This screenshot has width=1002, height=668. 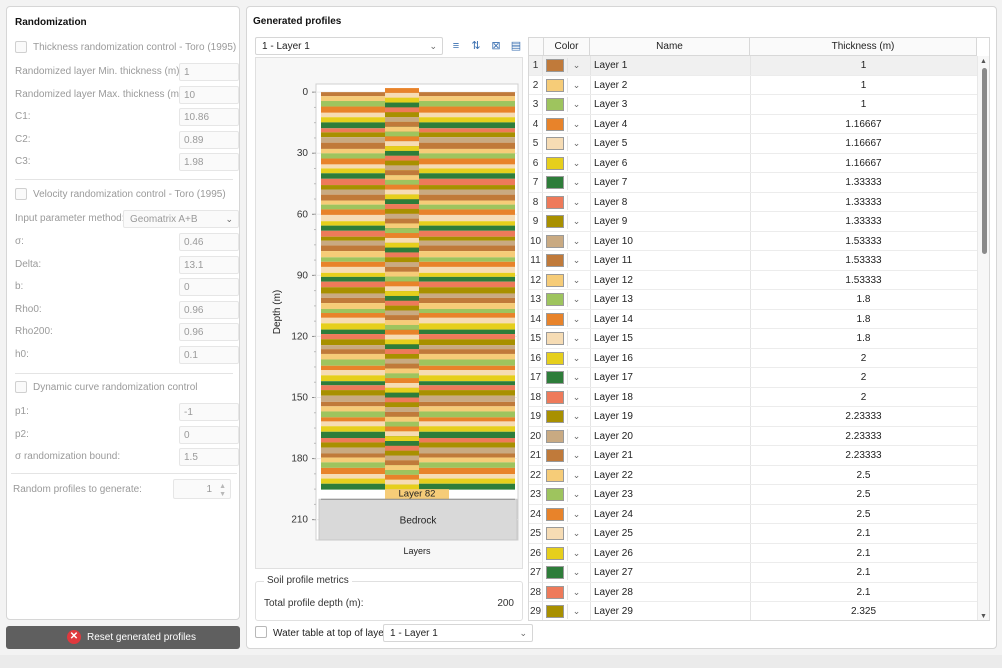 What do you see at coordinates (863, 124) in the screenshot?
I see `layer-thickness-cell: 1.16667` at bounding box center [863, 124].